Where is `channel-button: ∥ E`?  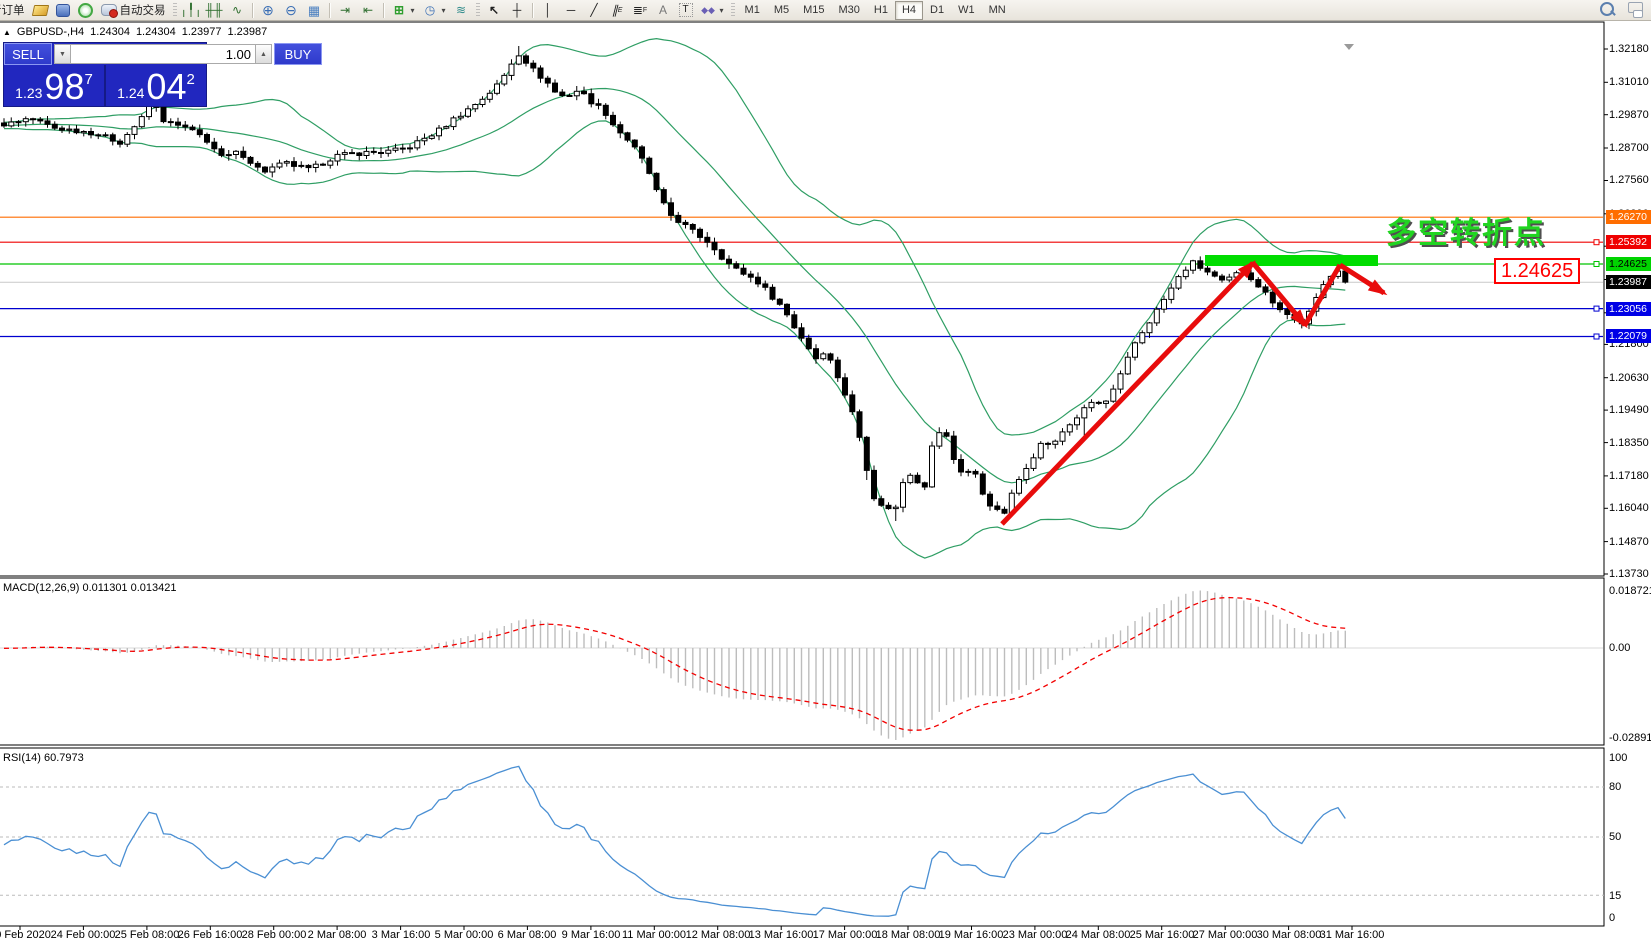 channel-button: ∥ E is located at coordinates (617, 10).